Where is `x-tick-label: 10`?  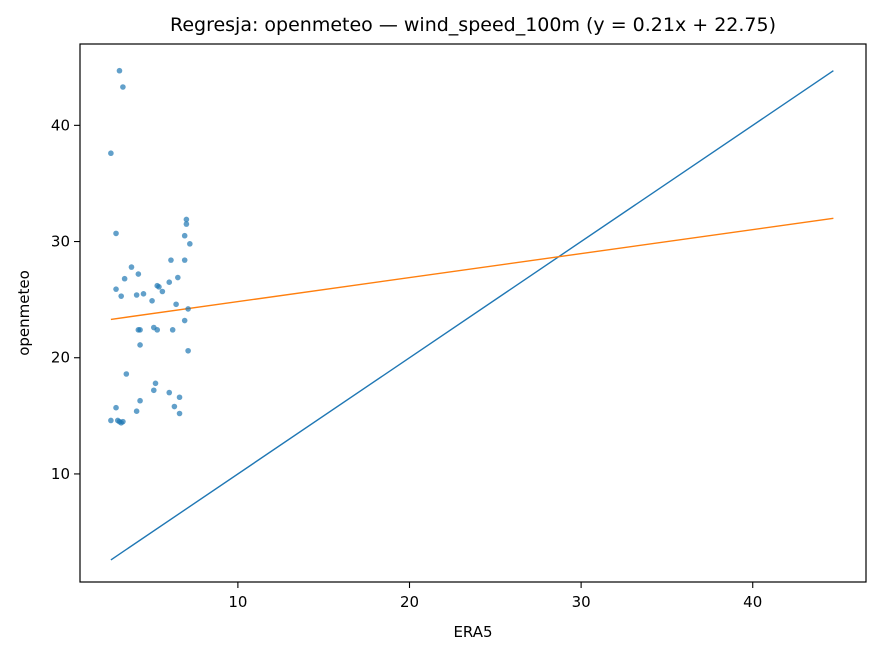 x-tick-label: 10 is located at coordinates (237, 602).